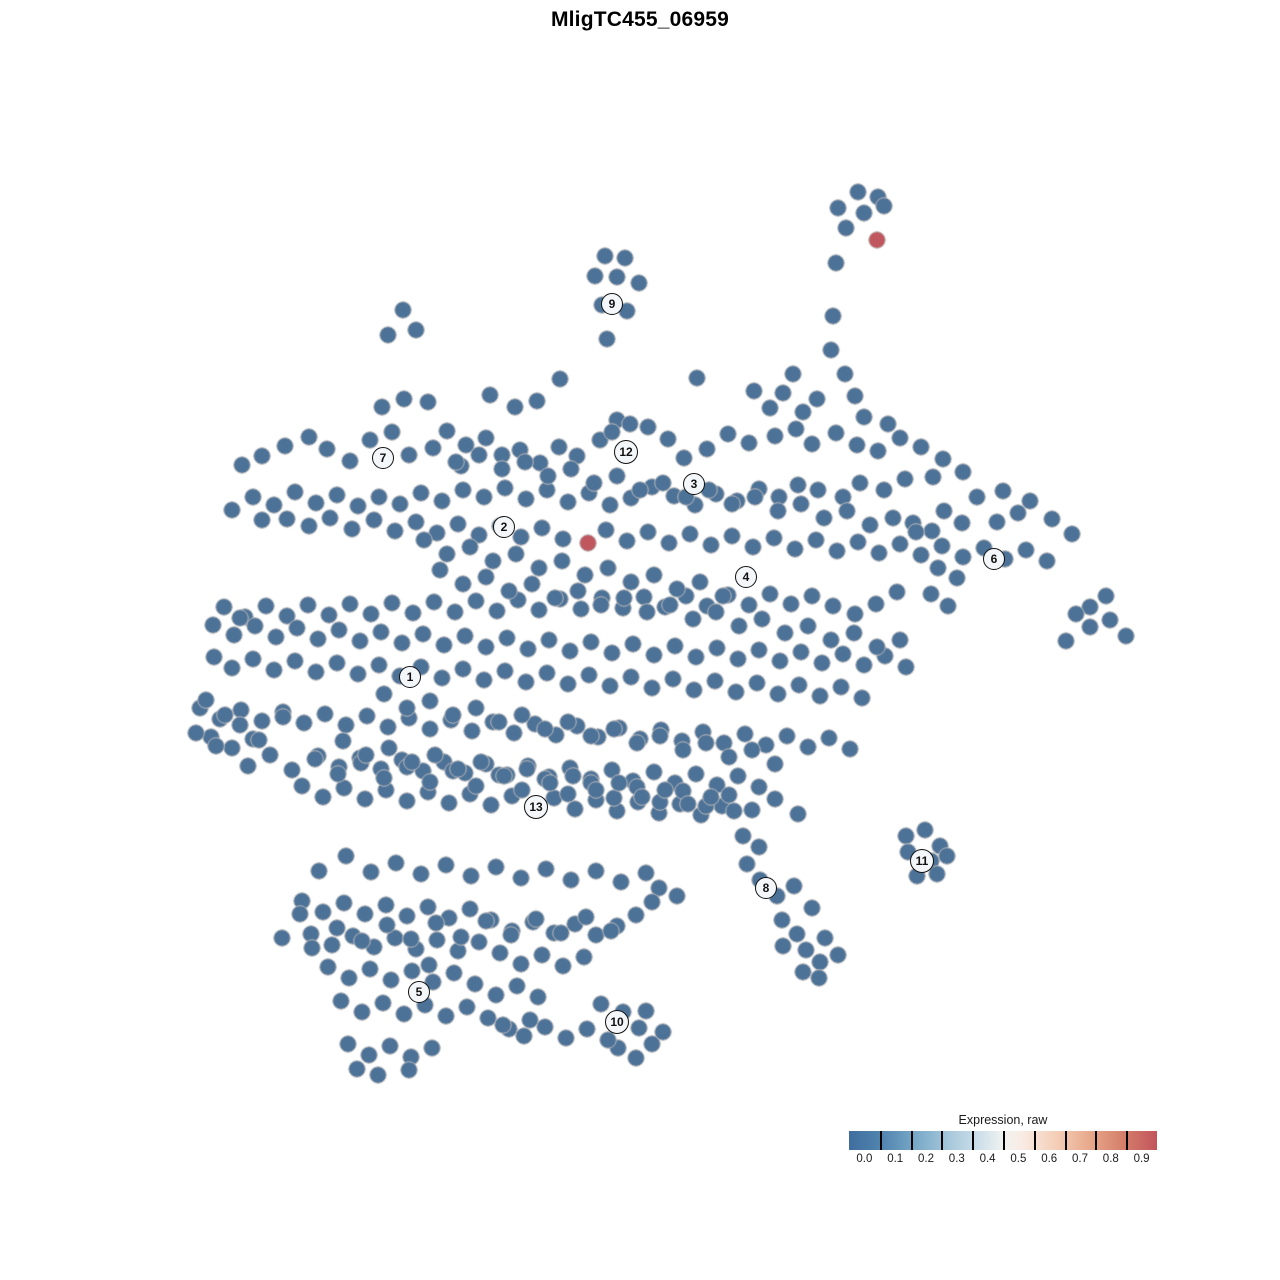 The image size is (1280, 1280). What do you see at coordinates (626, 452) in the screenshot?
I see `cluster-label-12: 12` at bounding box center [626, 452].